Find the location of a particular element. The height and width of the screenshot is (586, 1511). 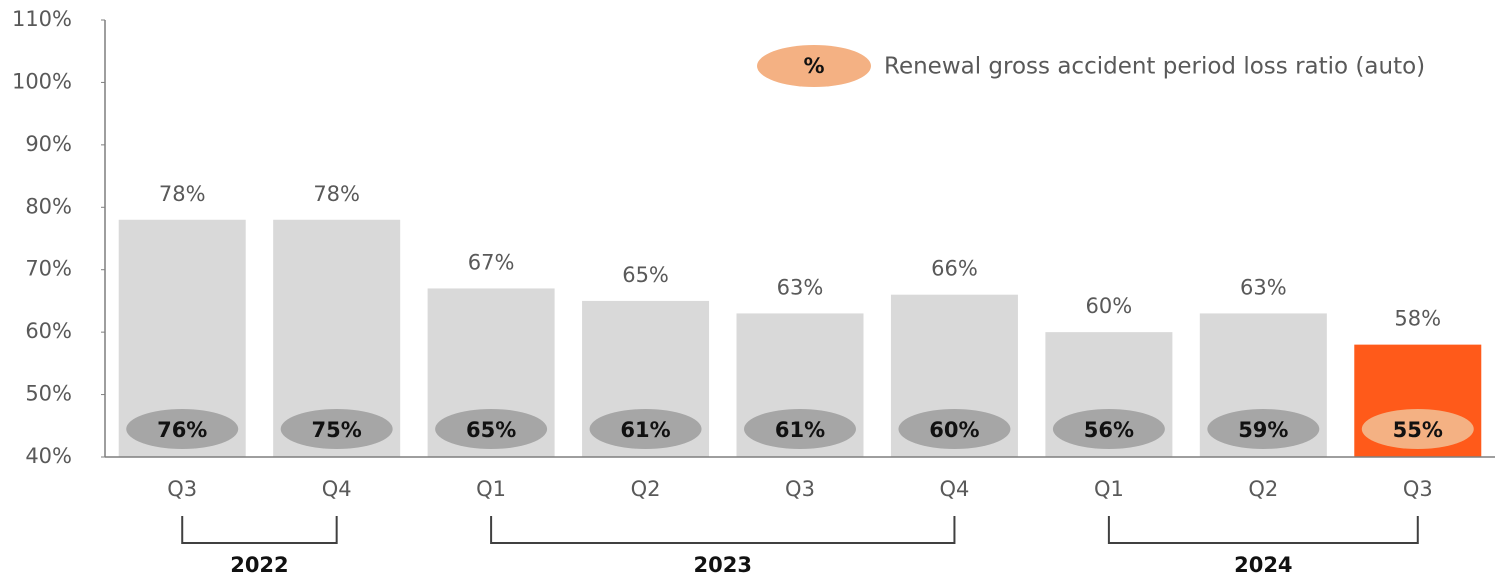

ratio-label: 55% is located at coordinates (1418, 430).